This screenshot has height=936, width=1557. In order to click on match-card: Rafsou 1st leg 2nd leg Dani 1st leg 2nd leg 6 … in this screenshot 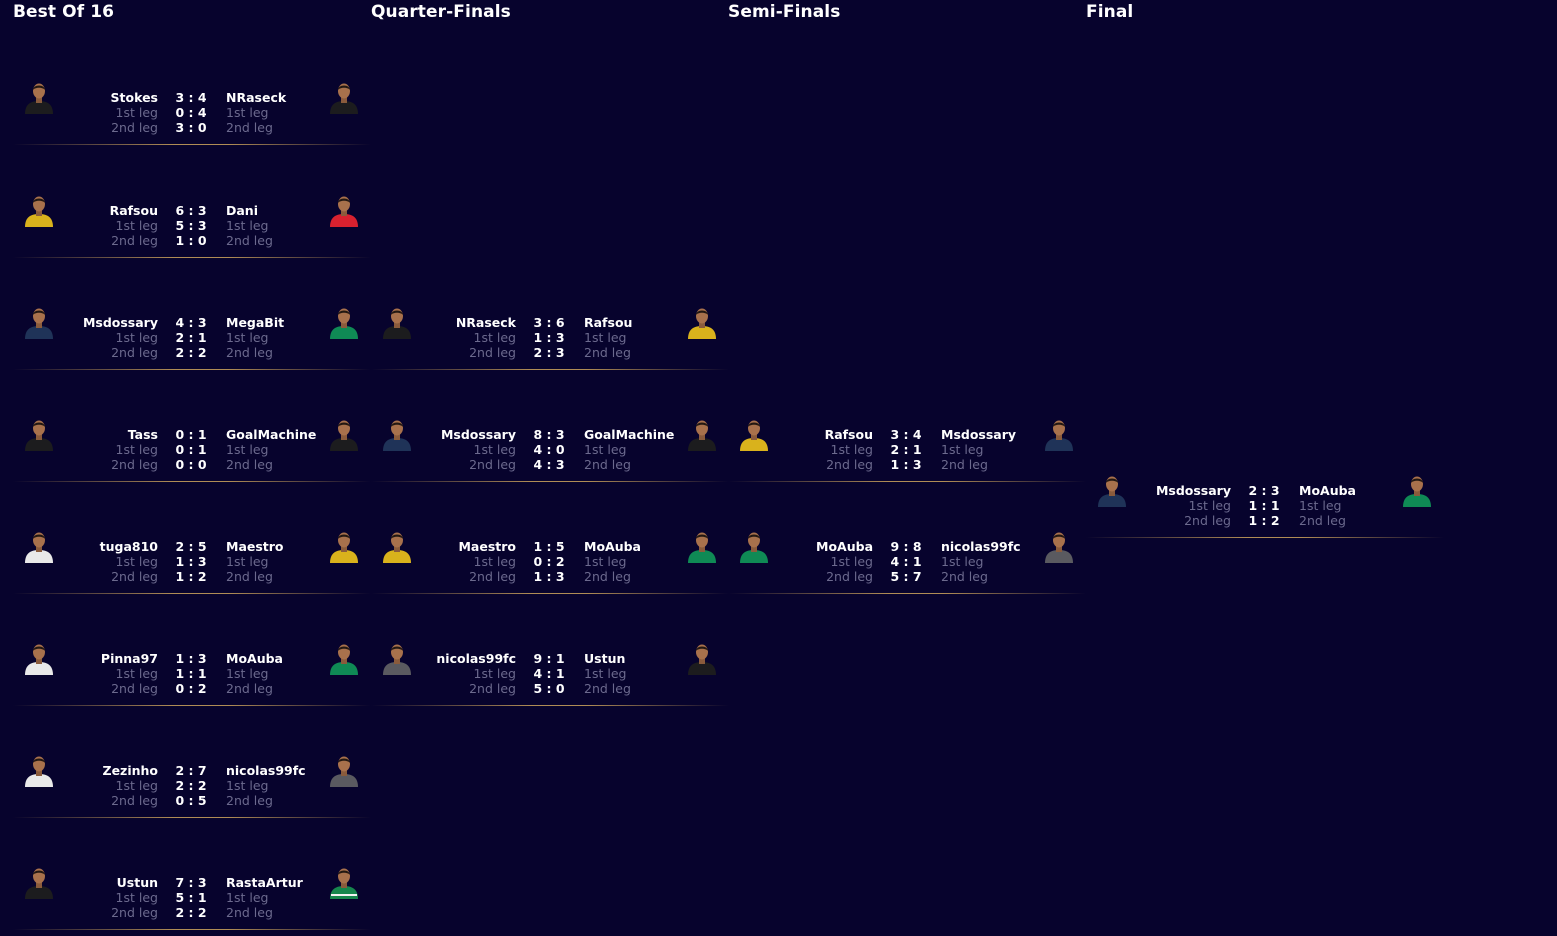, I will do `click(192, 202)`.